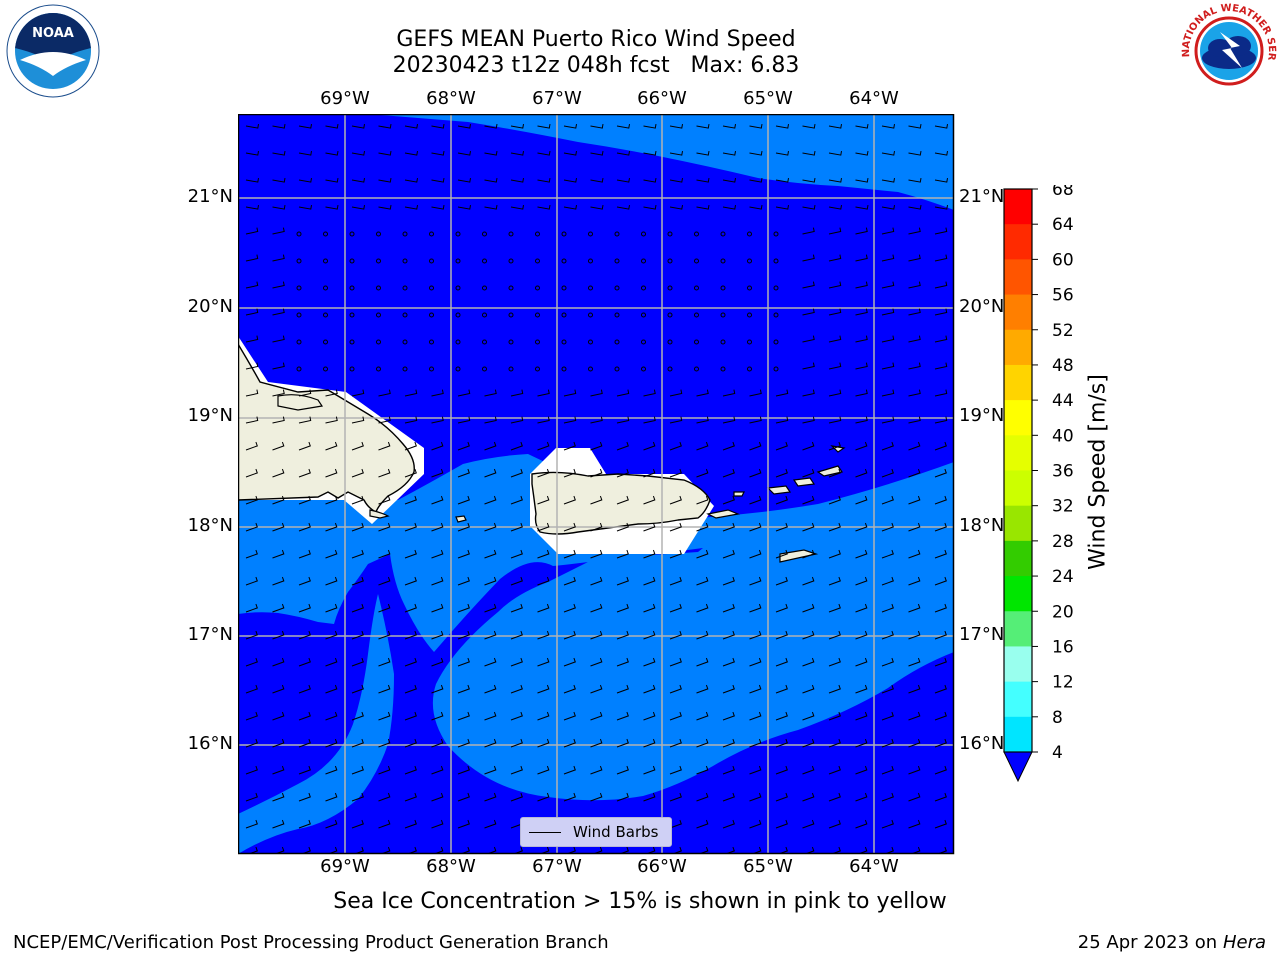  Describe the element at coordinates (723, 514) in the screenshot. I see `land-vieques` at that location.